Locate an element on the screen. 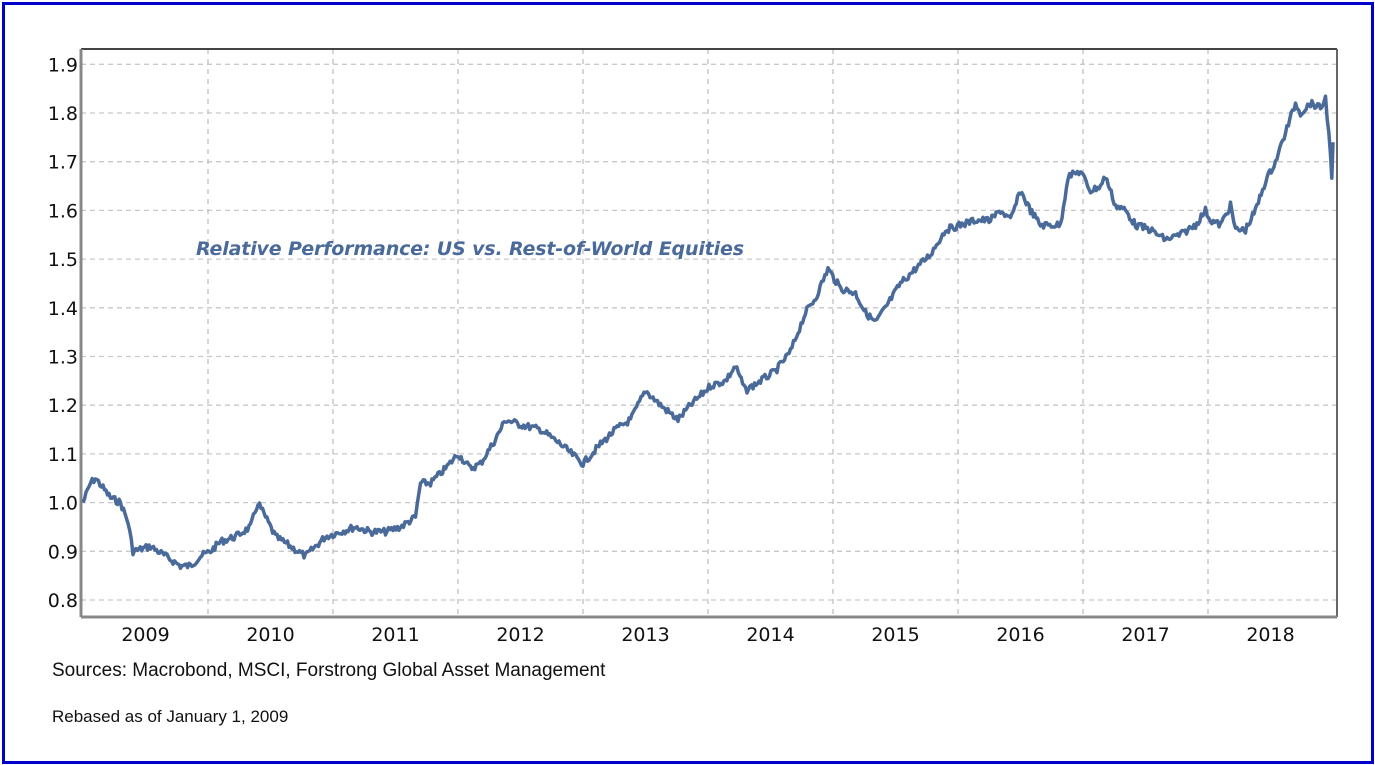 This screenshot has width=1375, height=765. y-tick-label: 0.8 is located at coordinates (63, 601).